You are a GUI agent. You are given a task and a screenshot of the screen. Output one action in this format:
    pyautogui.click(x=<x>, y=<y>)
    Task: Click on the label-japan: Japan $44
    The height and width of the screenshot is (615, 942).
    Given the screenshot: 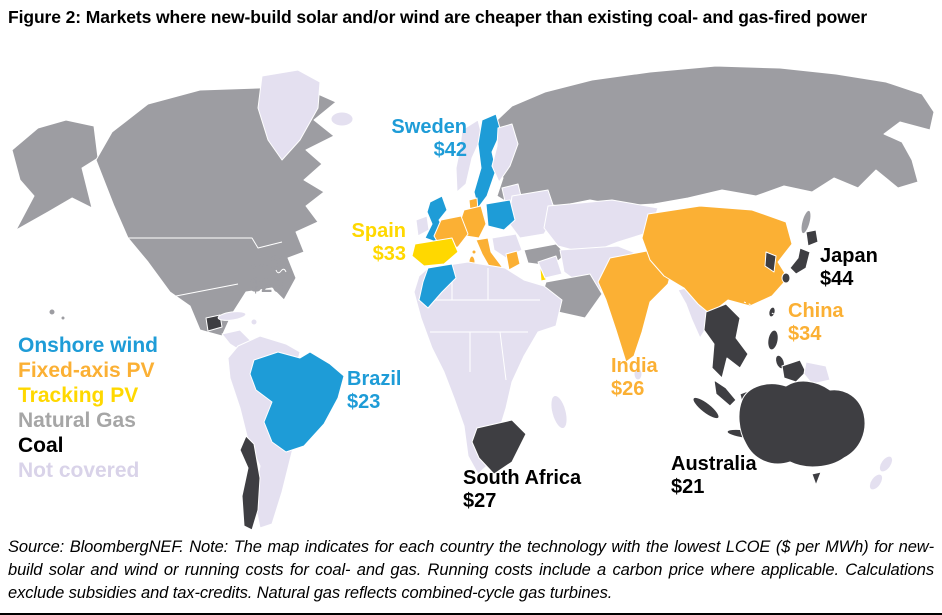 What is the action you would take?
    pyautogui.click(x=849, y=268)
    